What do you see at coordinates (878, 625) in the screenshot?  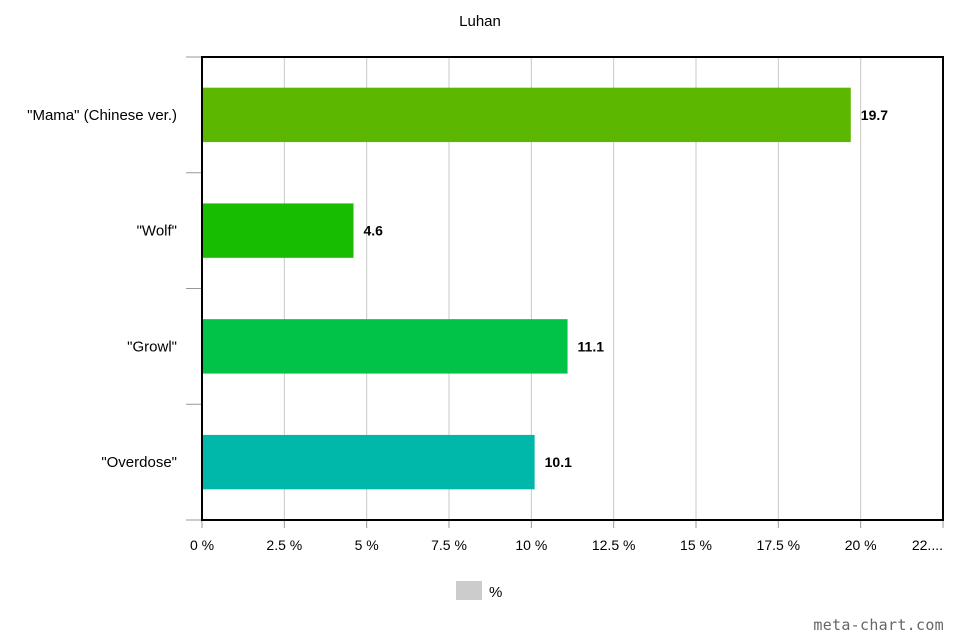 I see `watermark: meta-chart.com` at bounding box center [878, 625].